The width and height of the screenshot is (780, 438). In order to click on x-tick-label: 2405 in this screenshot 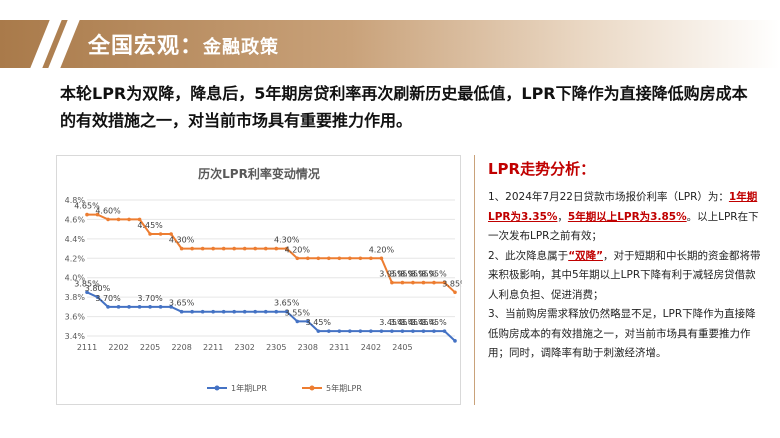, I will do `click(402, 347)`.